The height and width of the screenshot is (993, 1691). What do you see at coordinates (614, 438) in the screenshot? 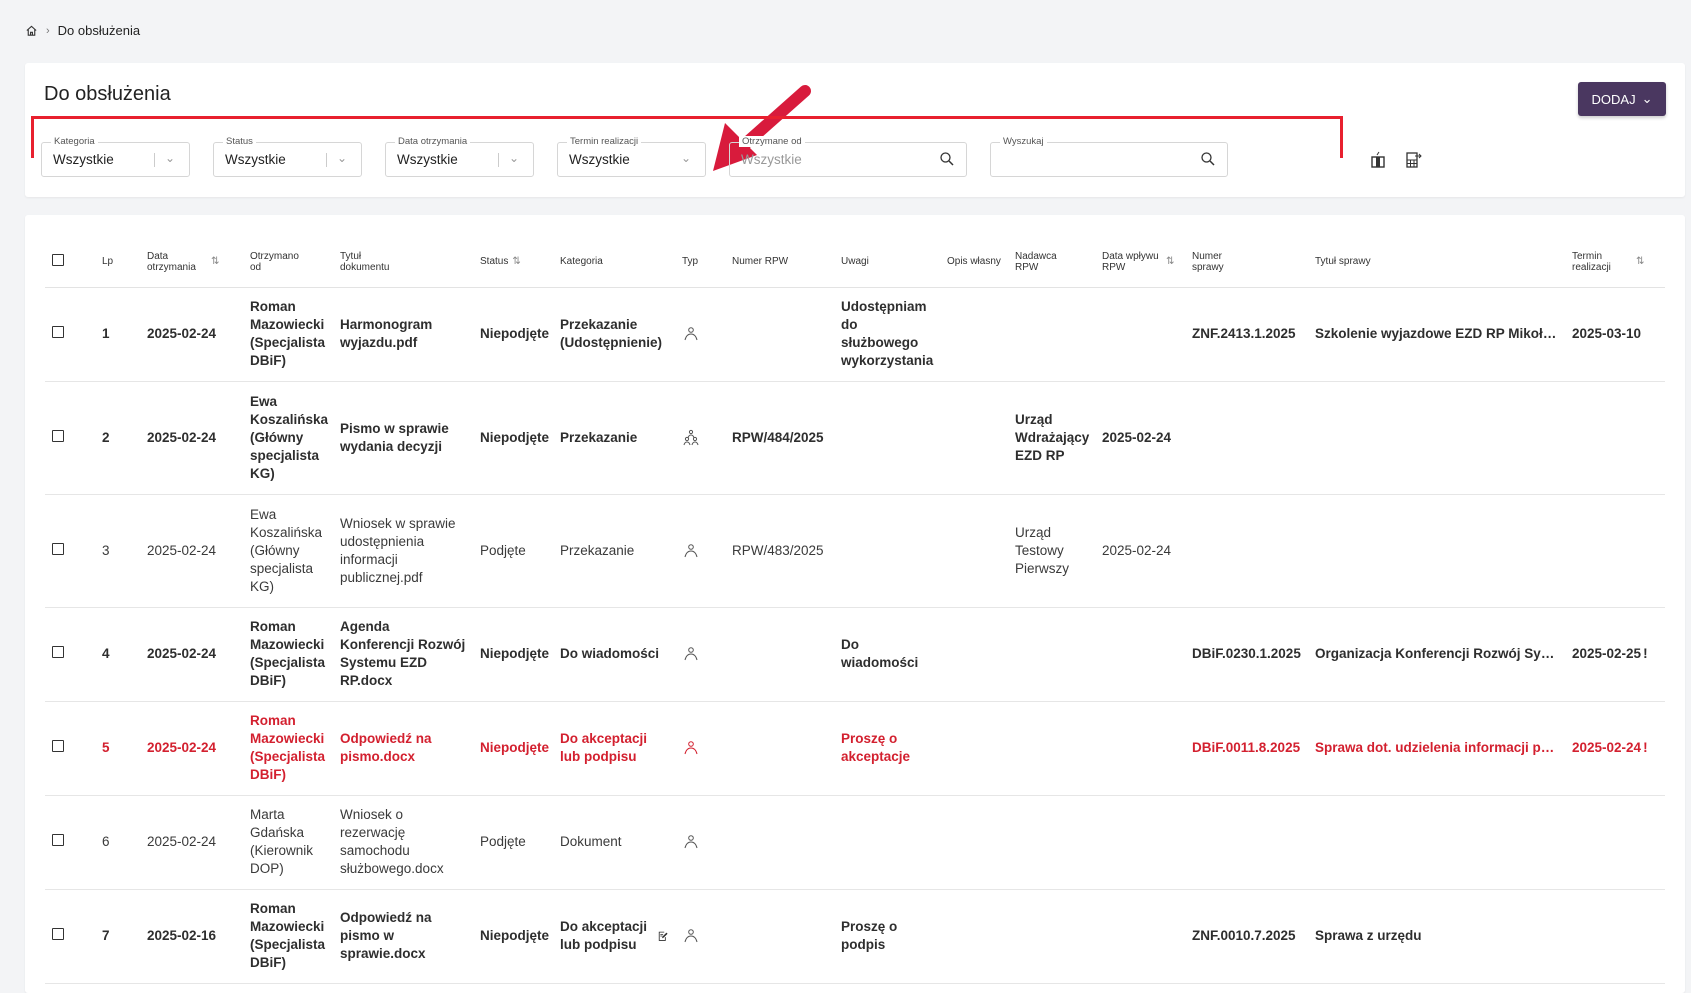
I see `cell-kategoria: Przekazanie` at bounding box center [614, 438].